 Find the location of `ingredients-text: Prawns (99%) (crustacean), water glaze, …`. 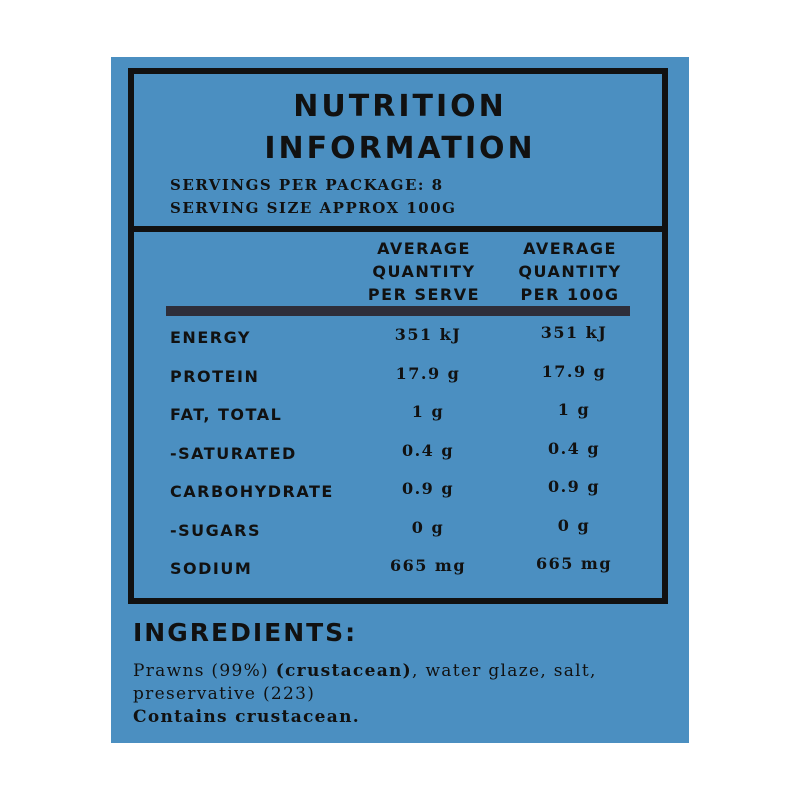

ingredients-text: Prawns (99%) (crustacean), water glaze, … is located at coordinates (405, 694).